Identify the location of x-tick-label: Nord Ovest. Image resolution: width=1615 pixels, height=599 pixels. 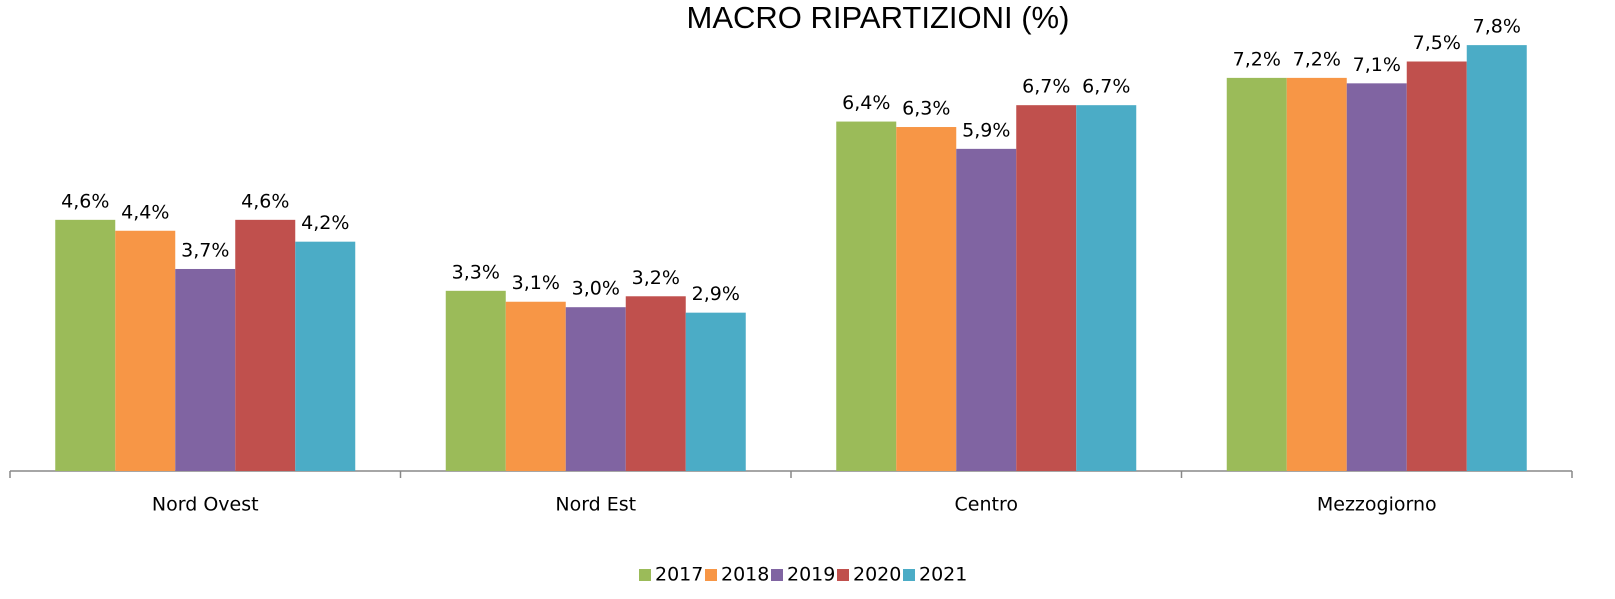
(205, 505).